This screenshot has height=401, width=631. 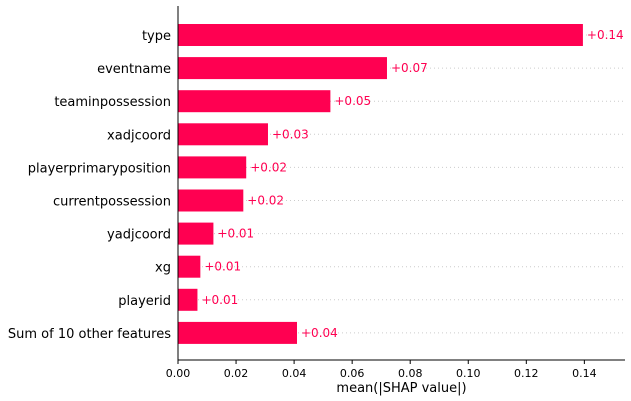 What do you see at coordinates (584, 373) in the screenshot?
I see `x-tick-label: 0.14` at bounding box center [584, 373].